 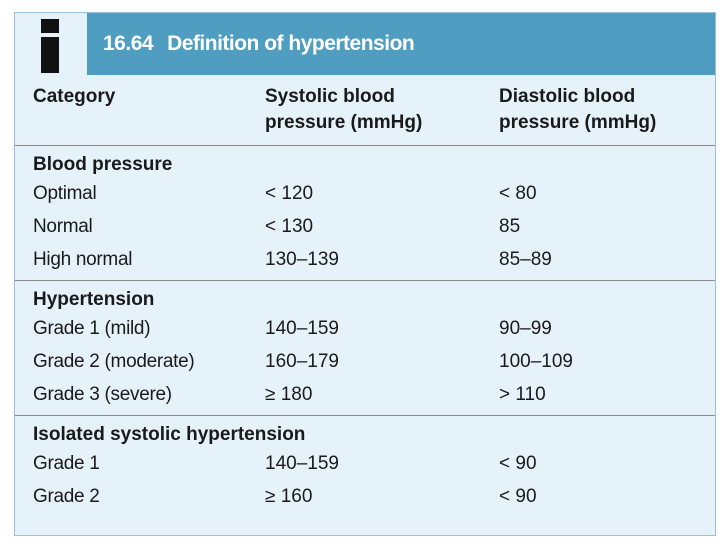 What do you see at coordinates (66, 463) in the screenshot?
I see `category-cell: Grade 1` at bounding box center [66, 463].